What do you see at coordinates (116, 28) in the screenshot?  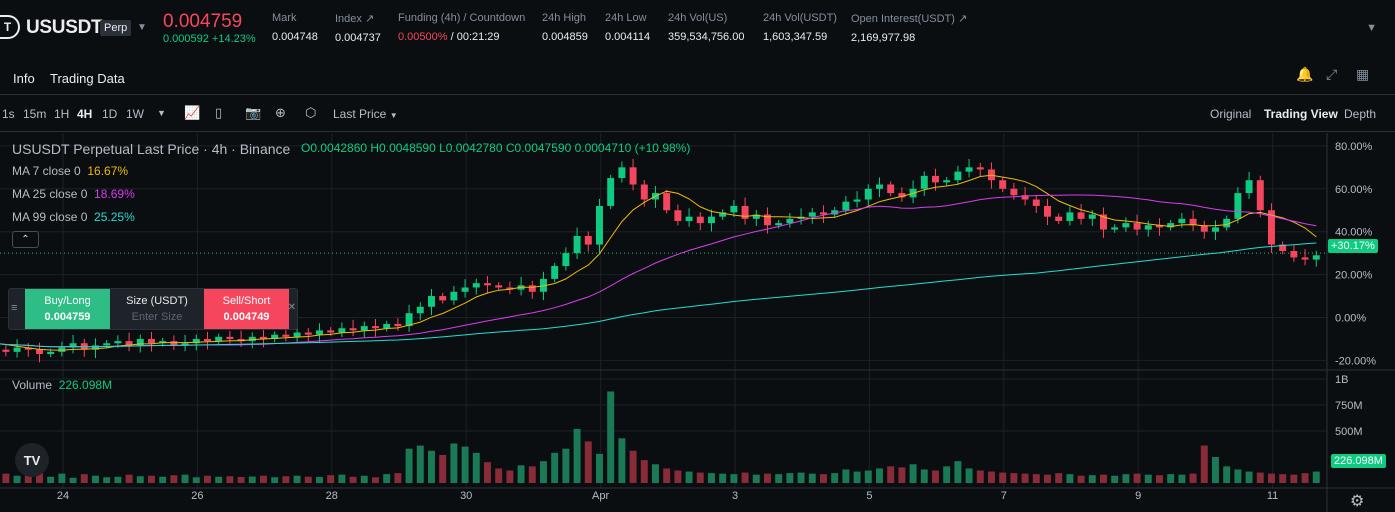 I see `perp-badge: Perp` at bounding box center [116, 28].